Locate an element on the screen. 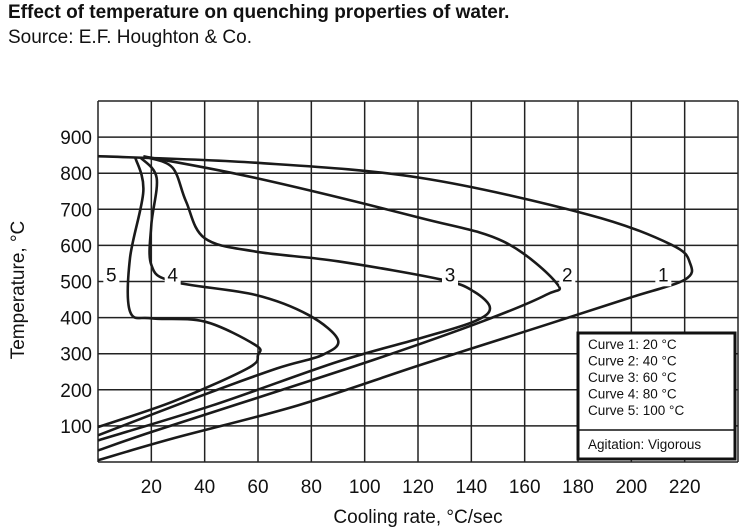  curve-label-1: 1 is located at coordinates (663, 275).